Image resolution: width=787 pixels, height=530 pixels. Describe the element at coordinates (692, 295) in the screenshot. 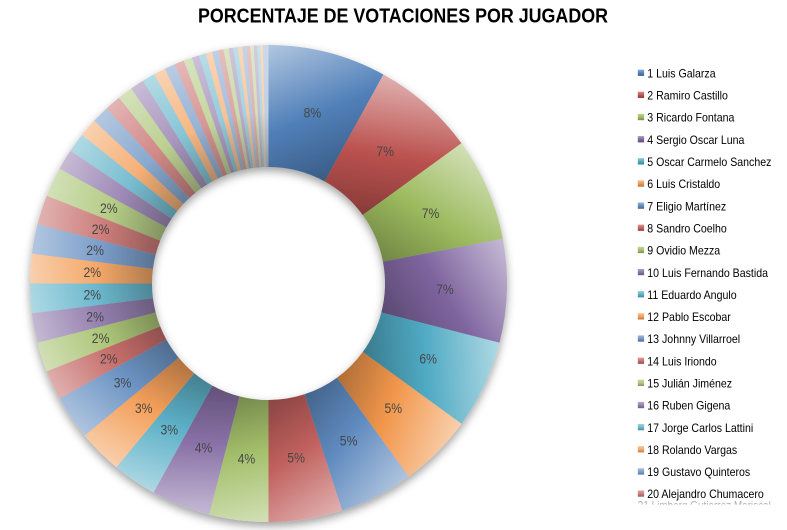

I see `svg-text: 11 Eduardo Angulo` at that location.